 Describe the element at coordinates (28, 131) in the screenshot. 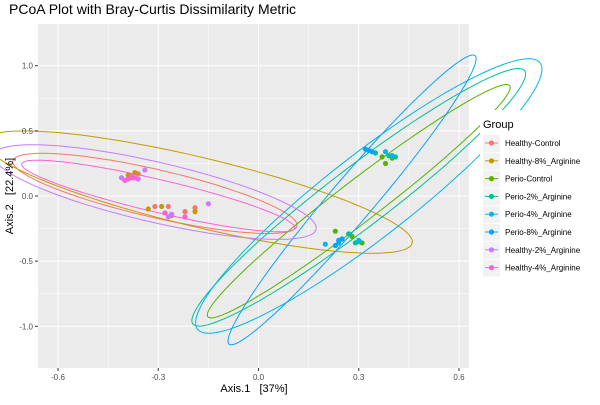

I see `y-tick-label: 0.5` at that location.